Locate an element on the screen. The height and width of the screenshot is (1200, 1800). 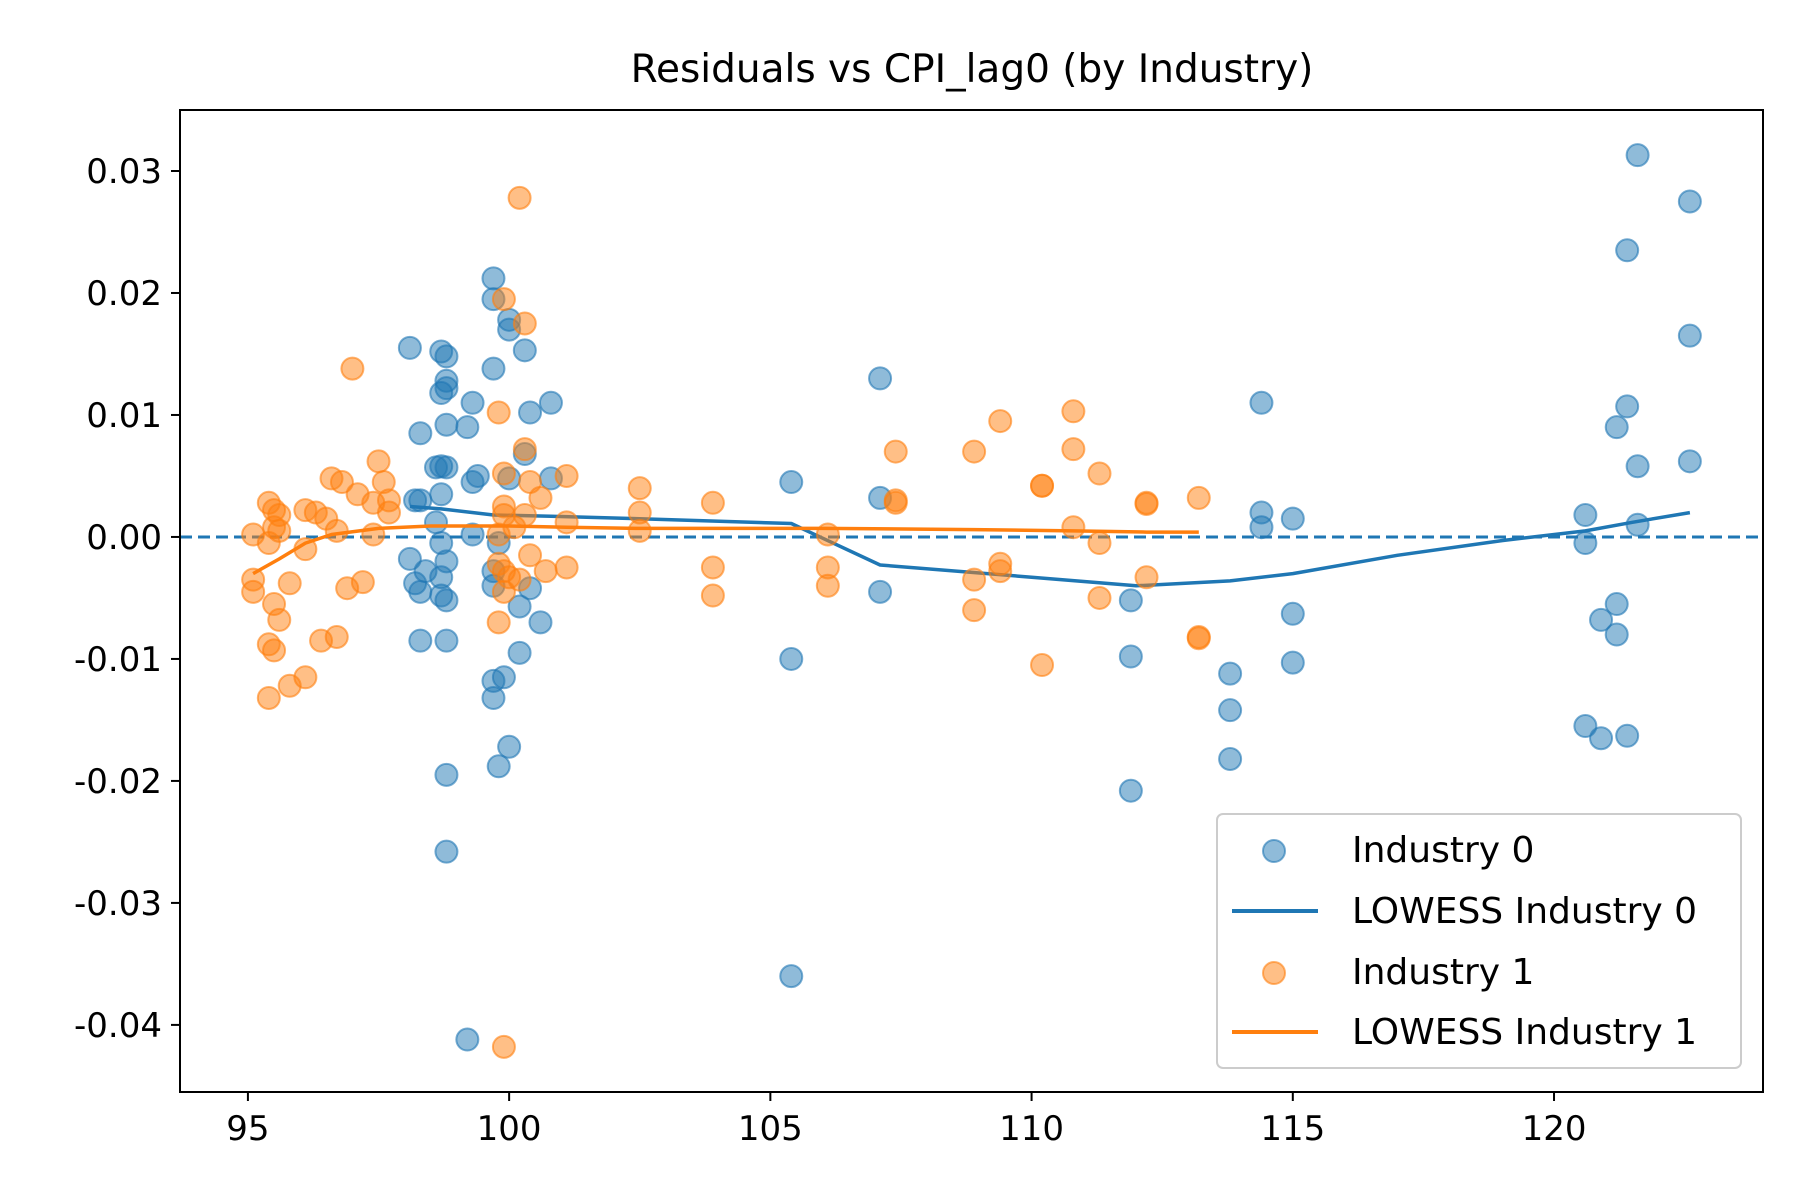
x-tick-label-2: 105 is located at coordinates (770, 1129).